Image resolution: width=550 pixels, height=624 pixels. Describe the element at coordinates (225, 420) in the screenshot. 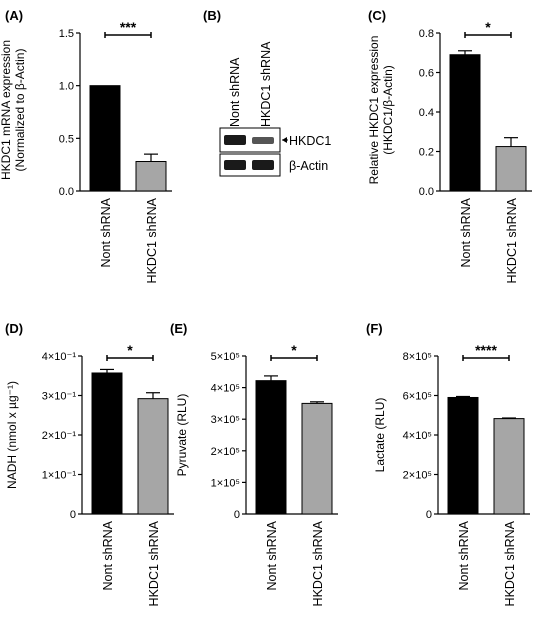

I see `y-tick-label: 3×10⁵` at that location.